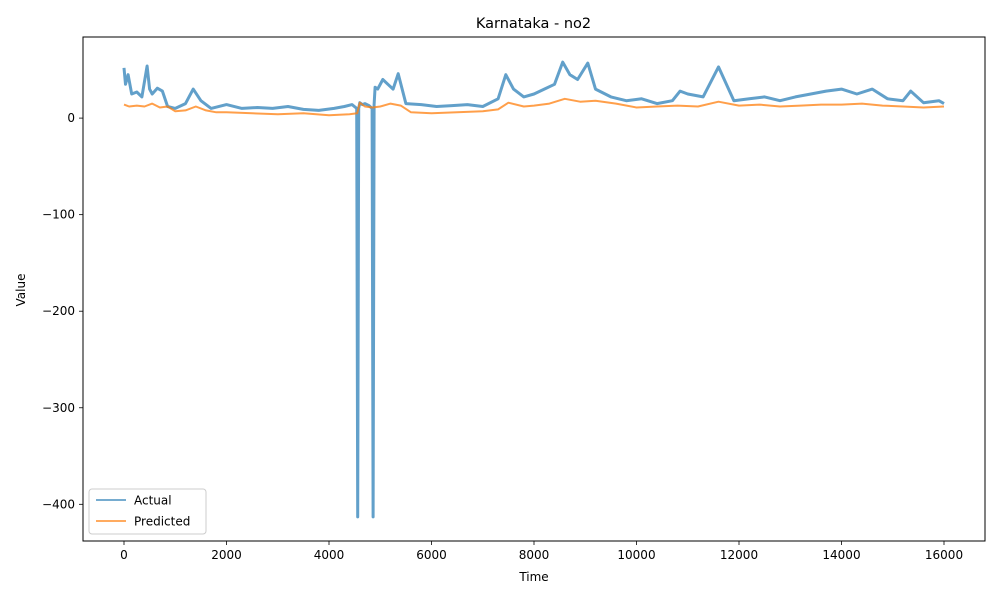 Image resolution: width=1000 pixels, height=600 pixels. I want to click on y-tick-label: −400, so click(58, 504).